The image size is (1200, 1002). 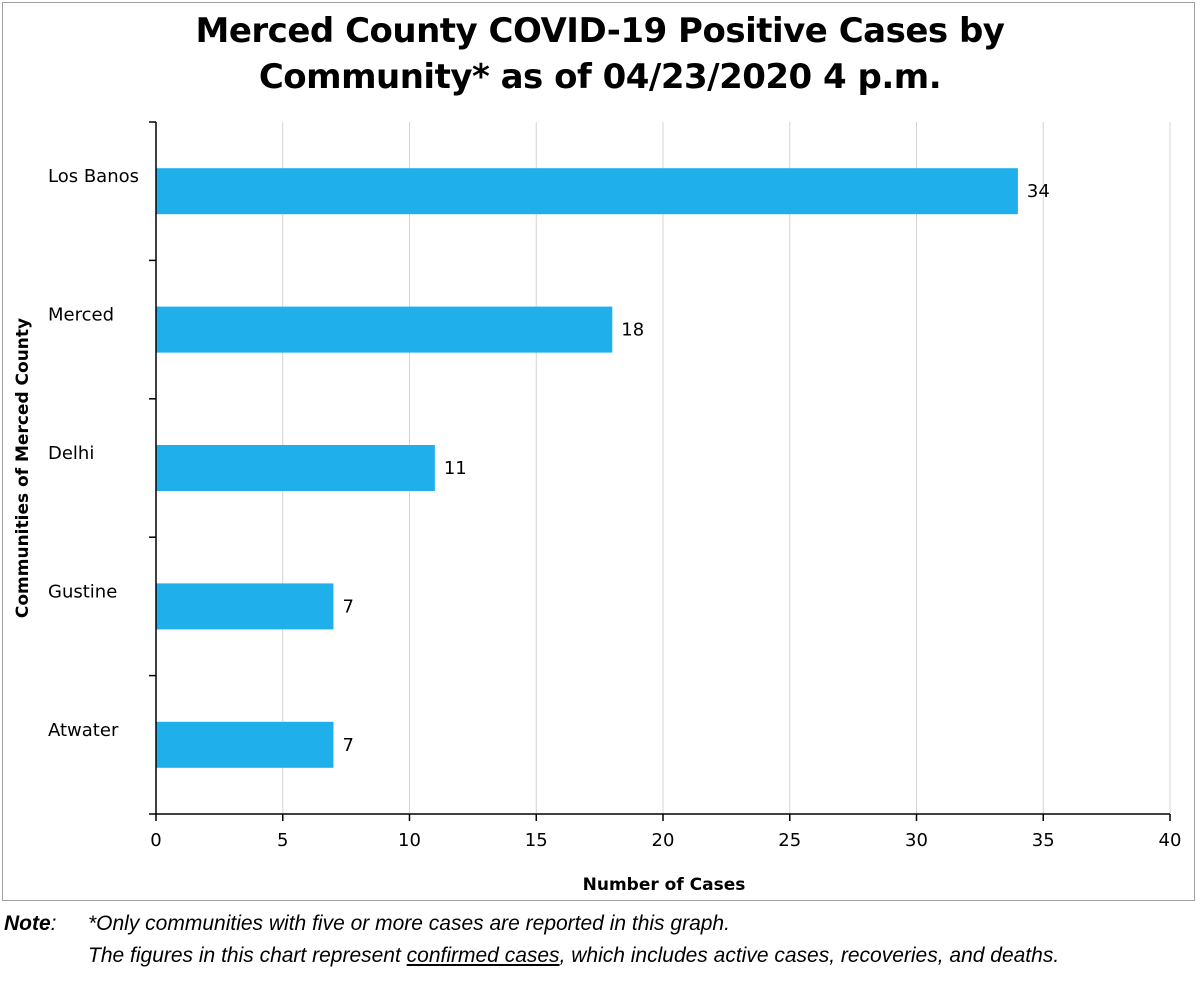 I want to click on category-label-atwater: Atwater, so click(x=83, y=730).